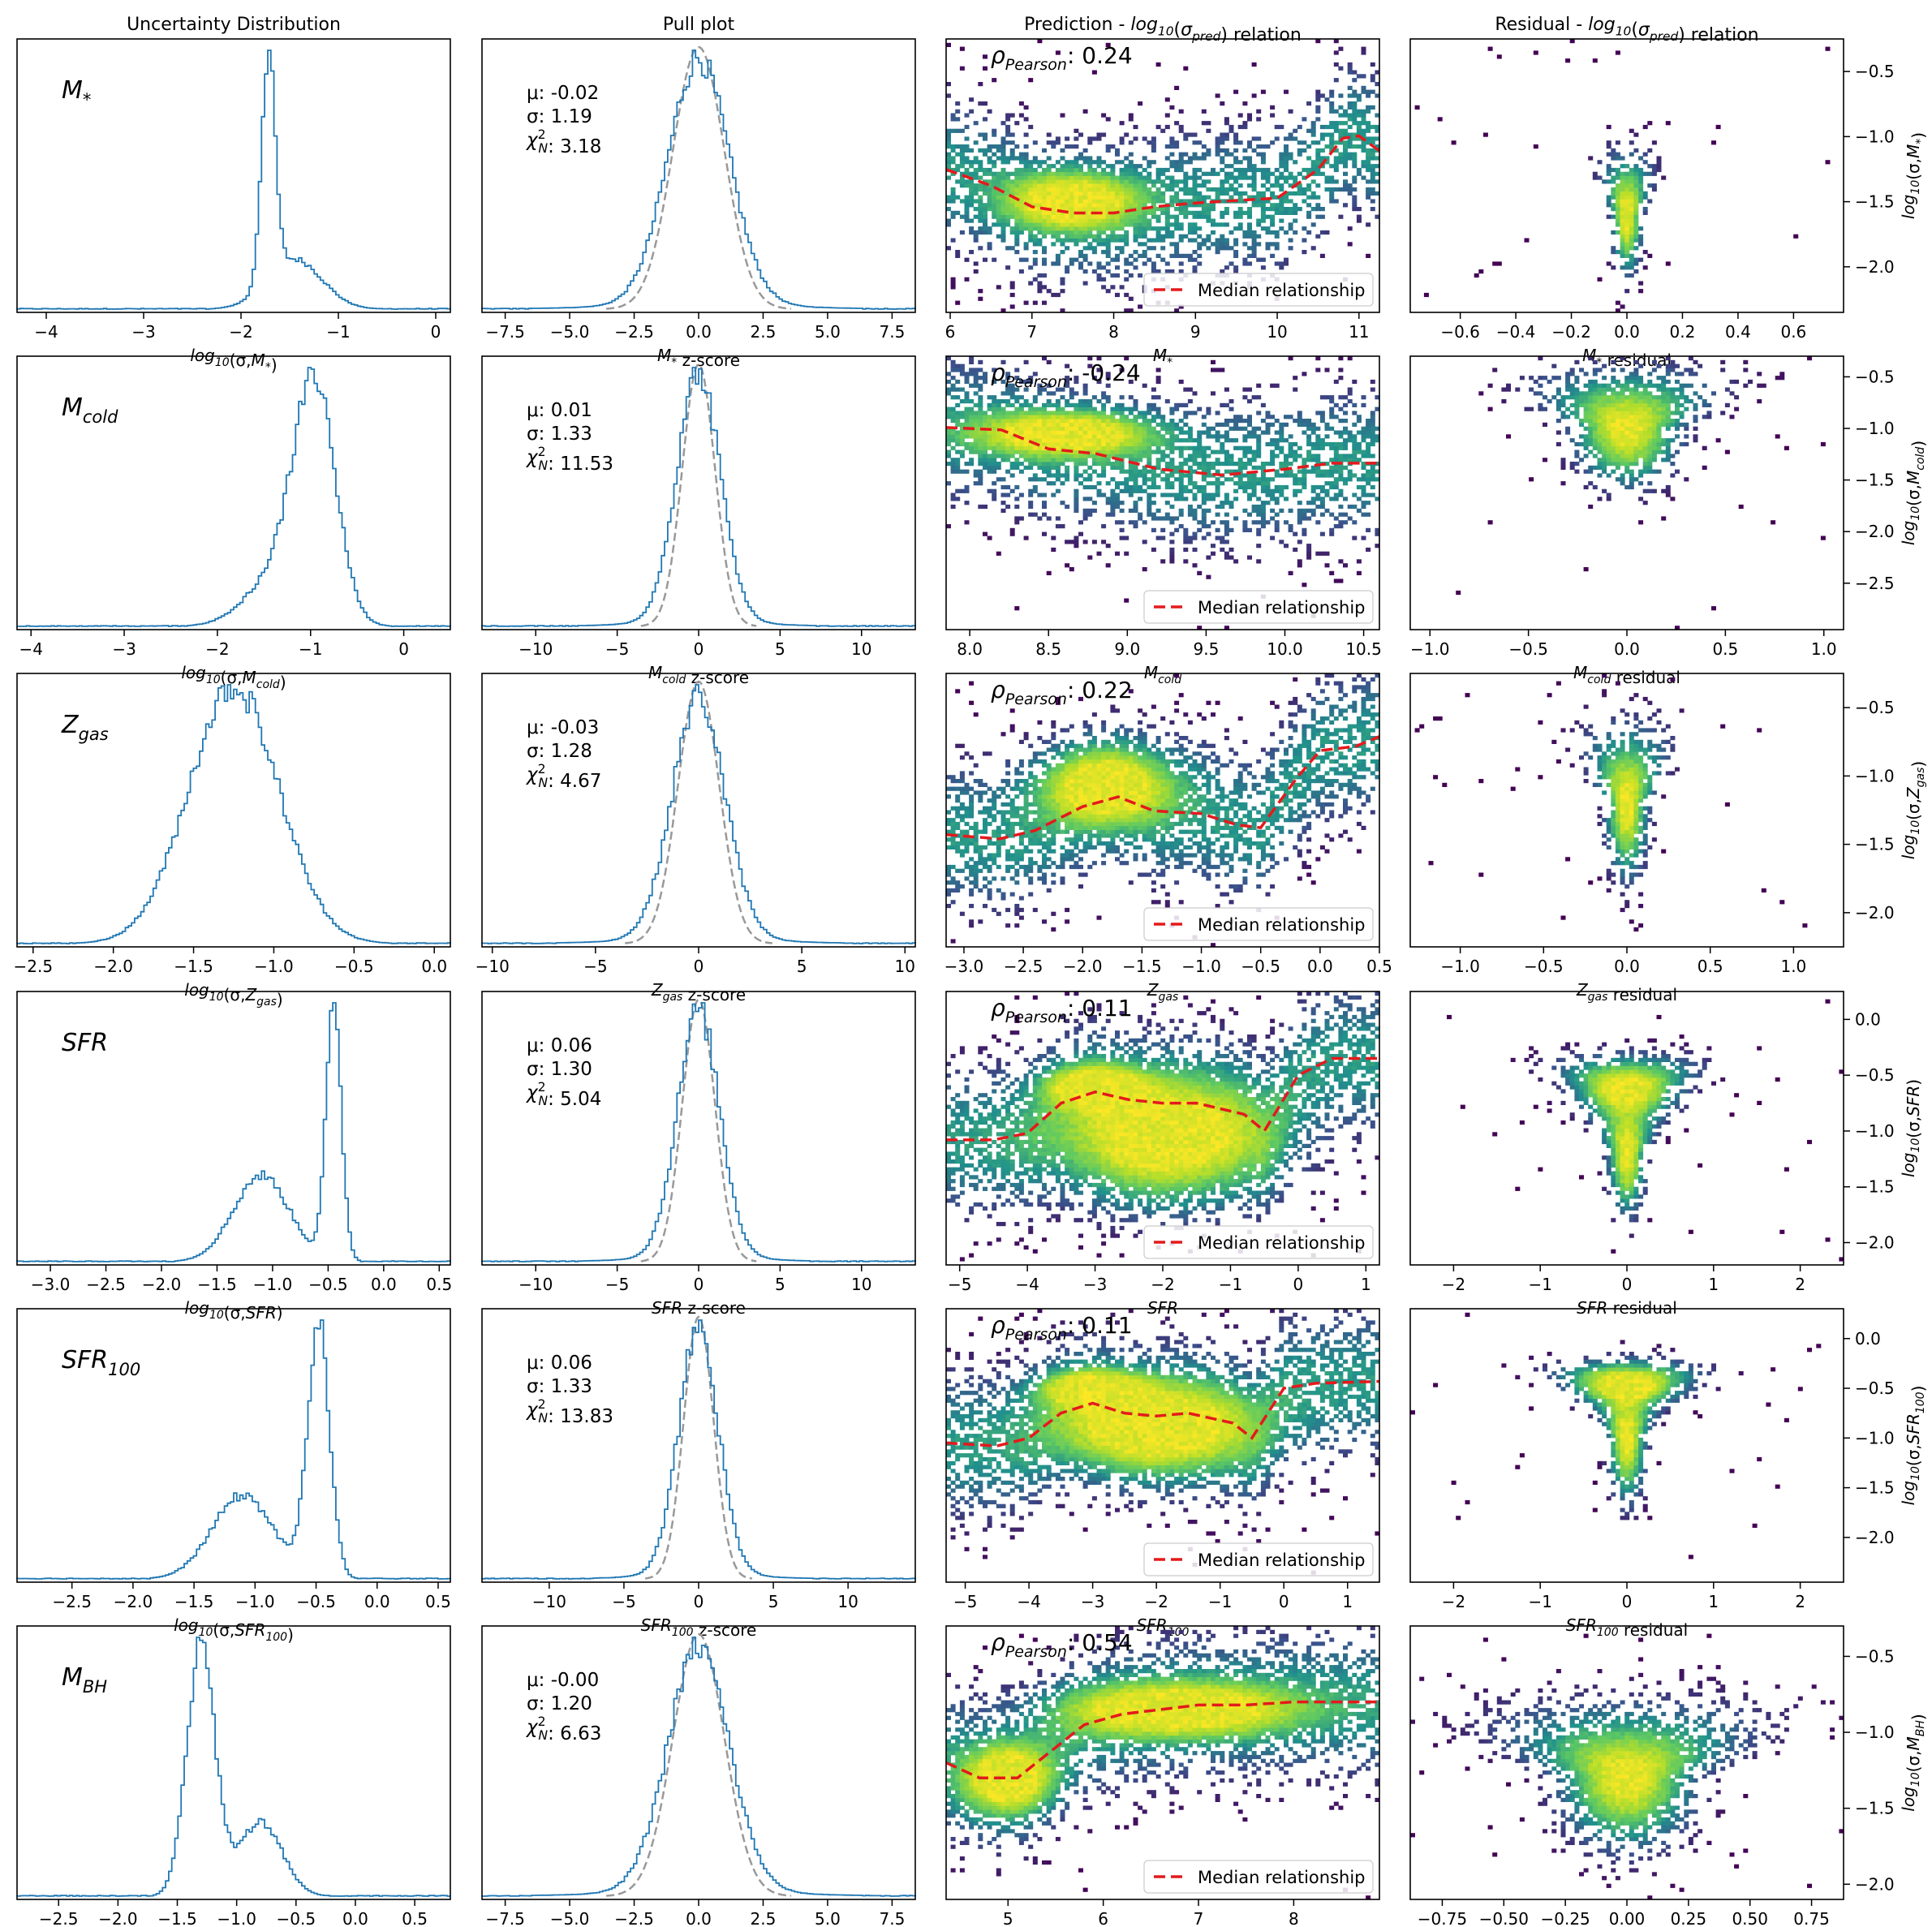 This screenshot has height=1927, width=1932. What do you see at coordinates (1163, 30) in the screenshot?
I see `column-title-3: Prediction - log10(σpred) relation` at bounding box center [1163, 30].